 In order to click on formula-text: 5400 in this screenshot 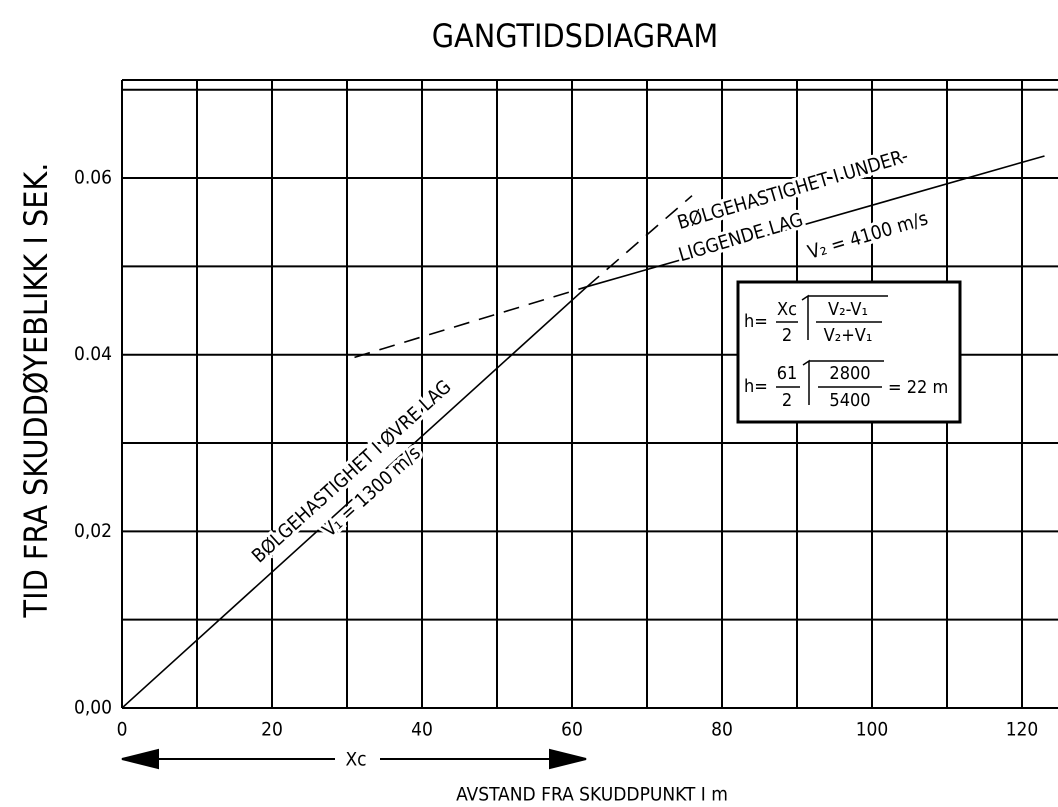, I will do `click(849, 400)`.